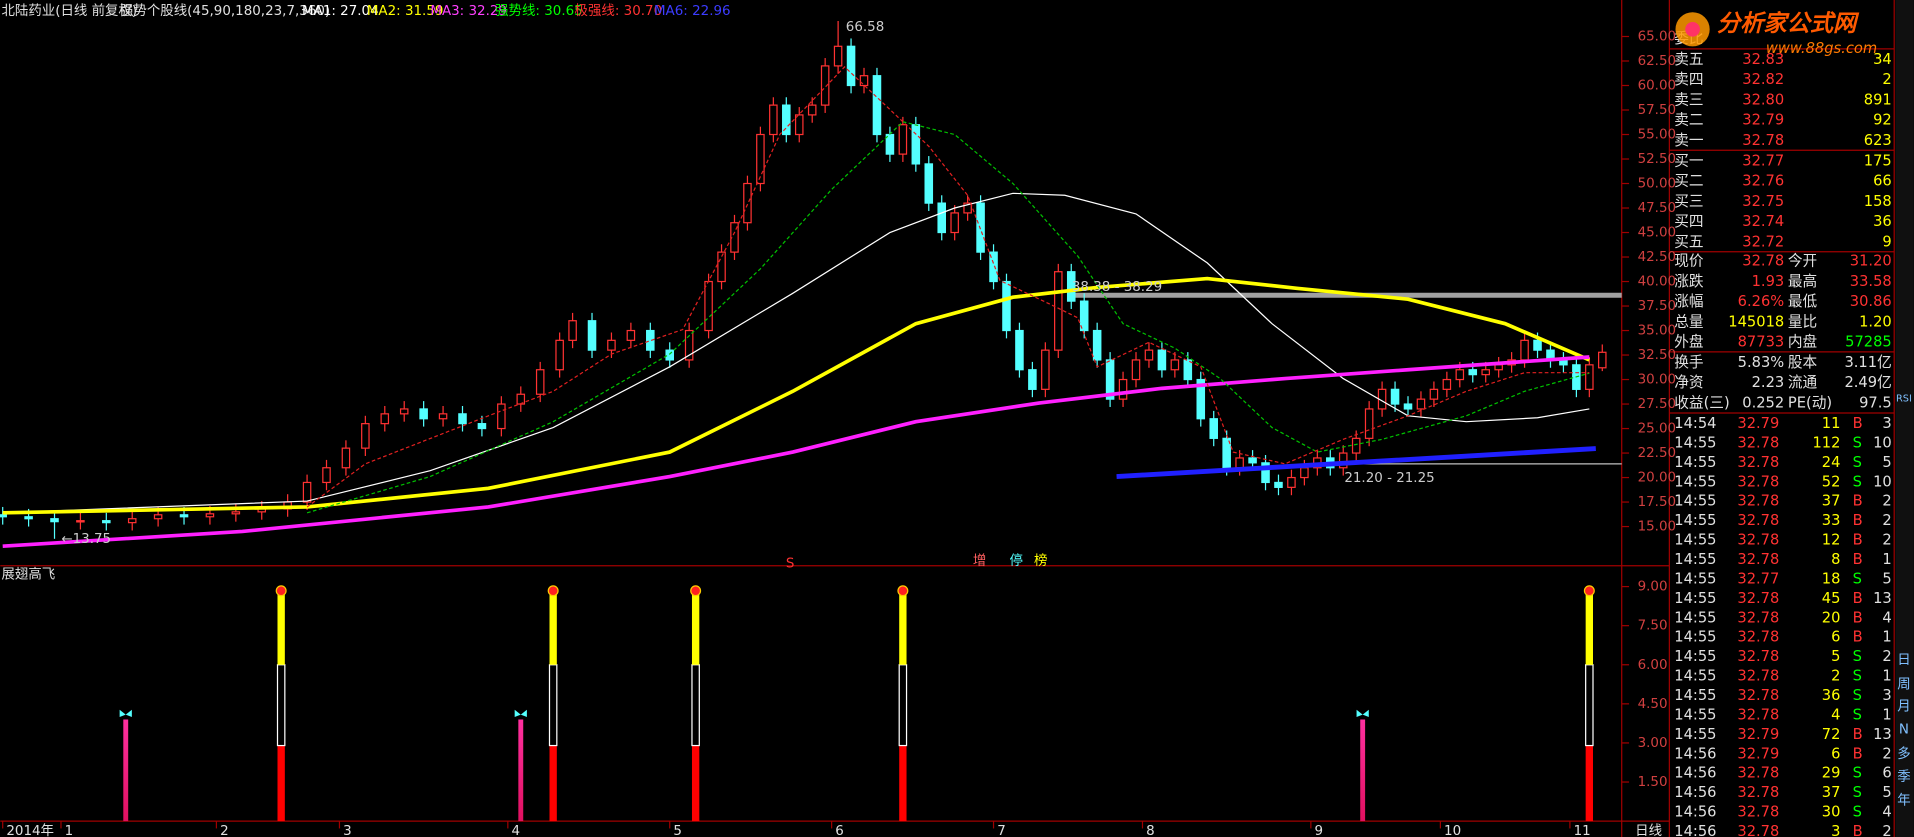 The width and height of the screenshot is (1914, 837). Describe the element at coordinates (1904, 729) in the screenshot. I see `toolbar-button: N` at that location.